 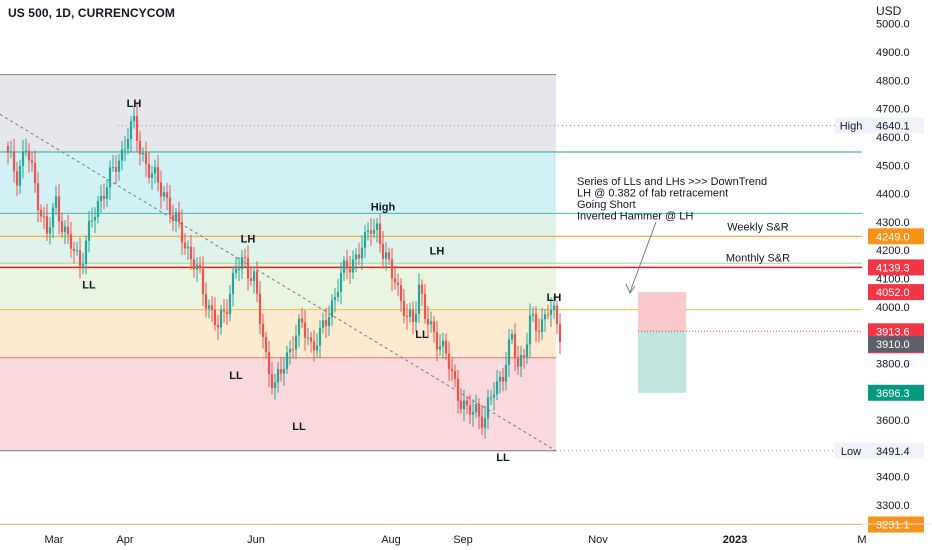 I want to click on y-tick-label: 4200.0, so click(x=893, y=251).